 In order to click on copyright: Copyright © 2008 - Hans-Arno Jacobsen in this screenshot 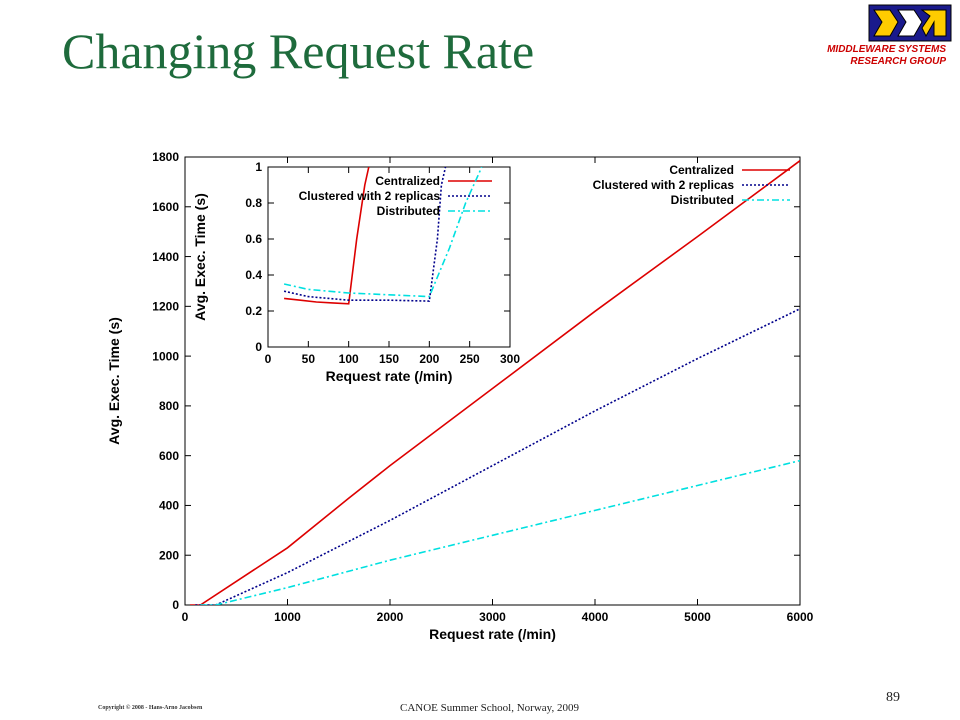, I will do `click(150, 708)`.